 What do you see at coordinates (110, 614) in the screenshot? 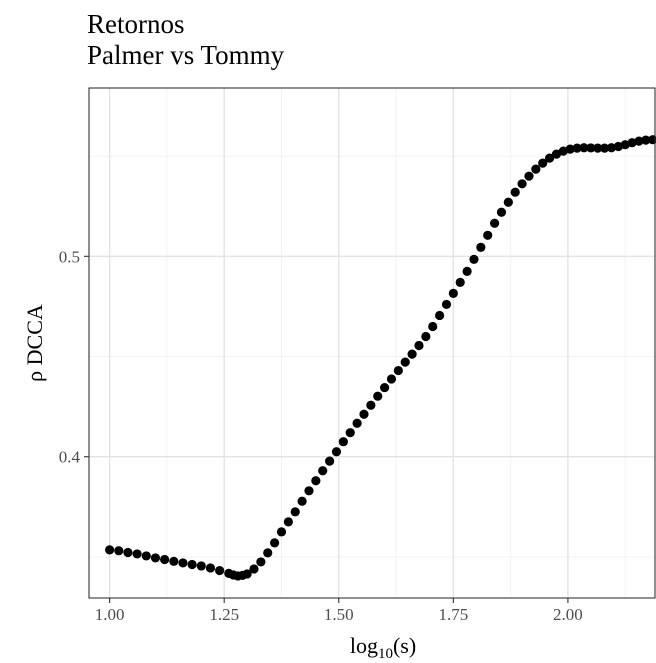
I see `x-tick-label: 1.00` at bounding box center [110, 614].